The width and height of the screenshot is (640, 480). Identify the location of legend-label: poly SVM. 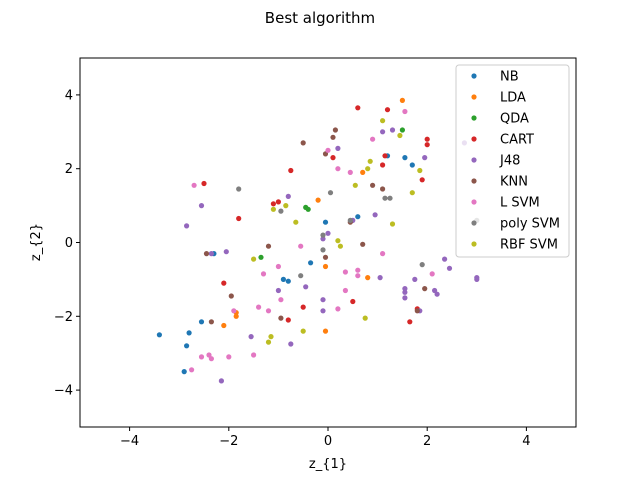
(530, 224).